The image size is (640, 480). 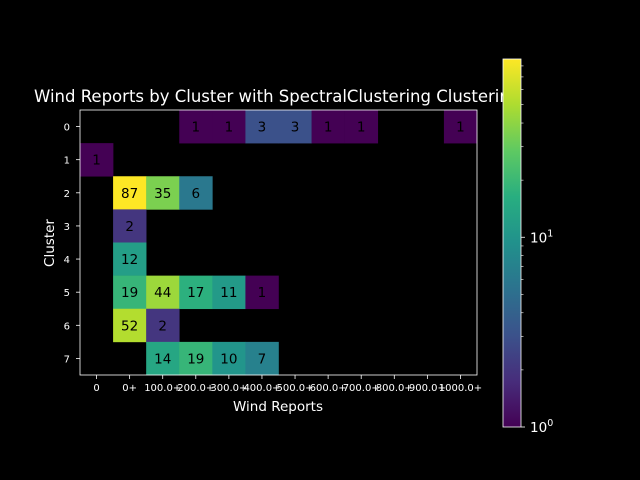 What do you see at coordinates (541, 237) in the screenshot?
I see `colorbar-tick-label: 10¹` at bounding box center [541, 237].